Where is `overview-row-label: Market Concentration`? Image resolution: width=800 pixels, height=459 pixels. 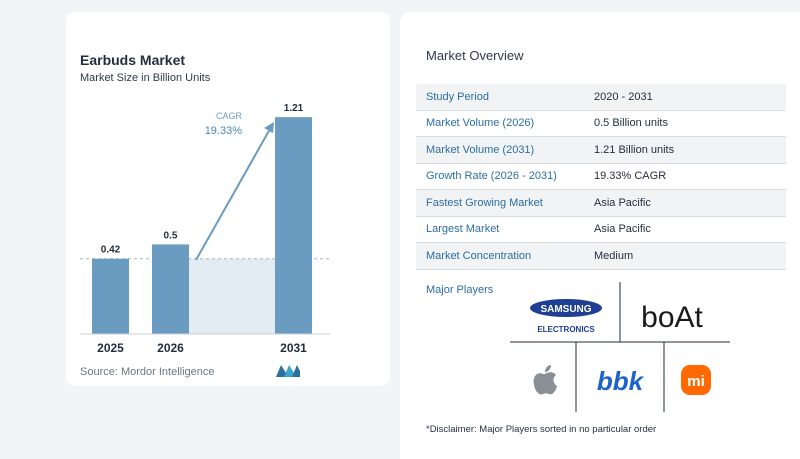 overview-row-label: Market Concentration is located at coordinates (479, 255).